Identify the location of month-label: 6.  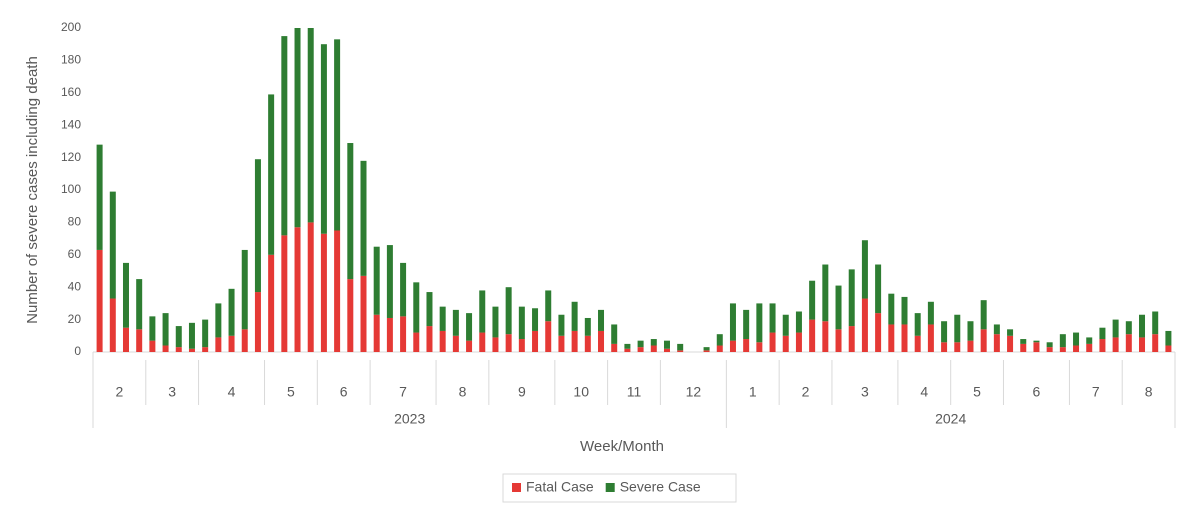
(1037, 392).